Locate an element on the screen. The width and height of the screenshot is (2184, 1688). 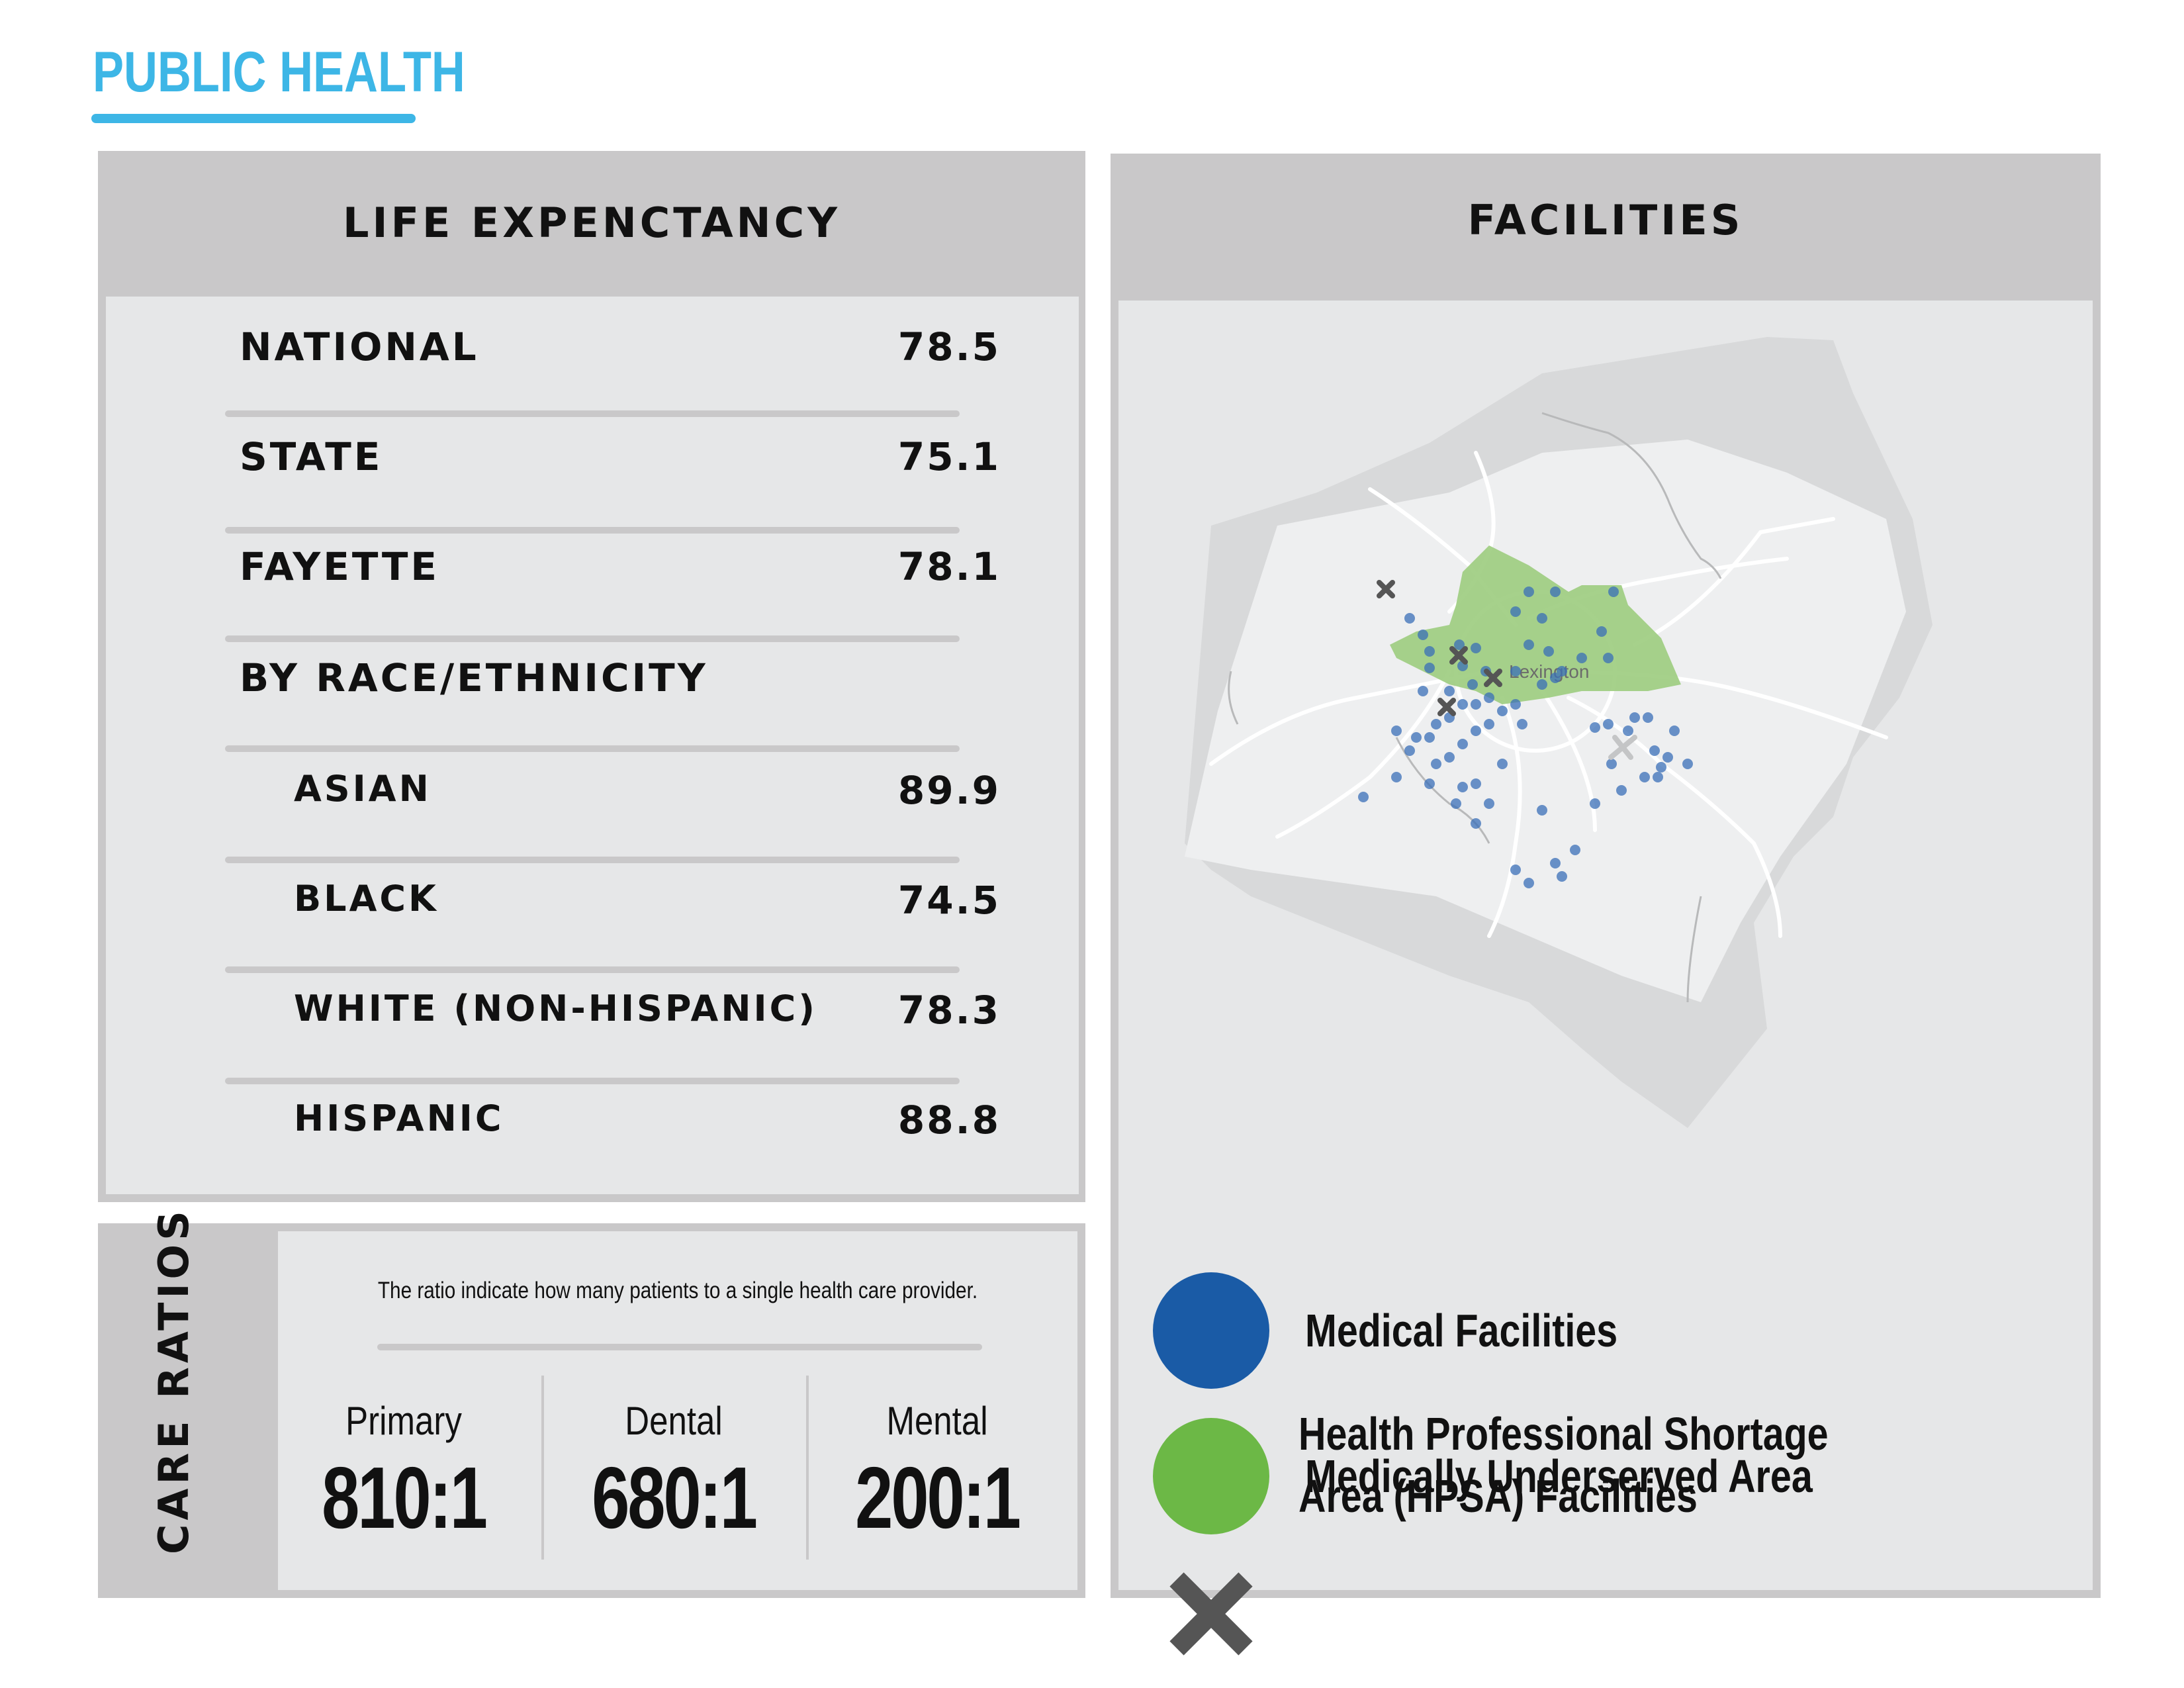
le-row-asian: ASIAN 89.9 is located at coordinates (592, 794).